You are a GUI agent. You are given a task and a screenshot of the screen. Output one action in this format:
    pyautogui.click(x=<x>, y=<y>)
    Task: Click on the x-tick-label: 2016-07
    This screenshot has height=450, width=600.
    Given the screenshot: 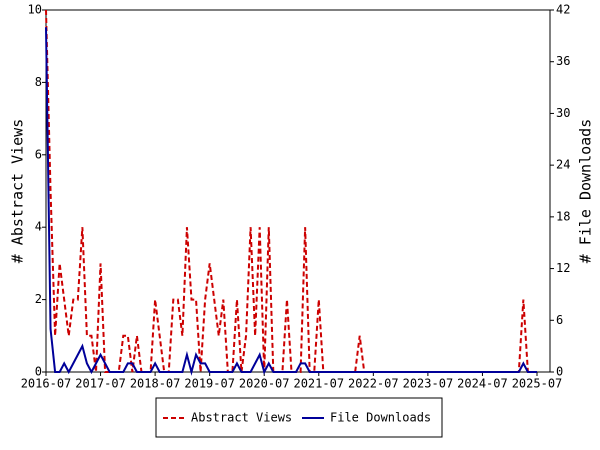 What is the action you would take?
    pyautogui.click(x=46, y=384)
    